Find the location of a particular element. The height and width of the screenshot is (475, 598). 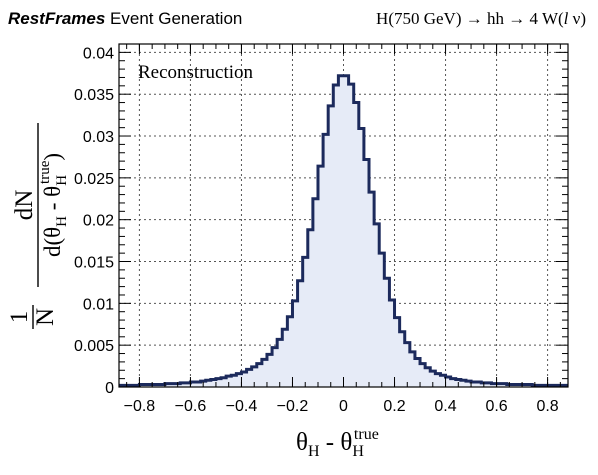

y-tick-labels: 0 0.005 0.01 0.015 0.02 0.025 0.03 0.035 0.04 is located at coordinates (94, 221).